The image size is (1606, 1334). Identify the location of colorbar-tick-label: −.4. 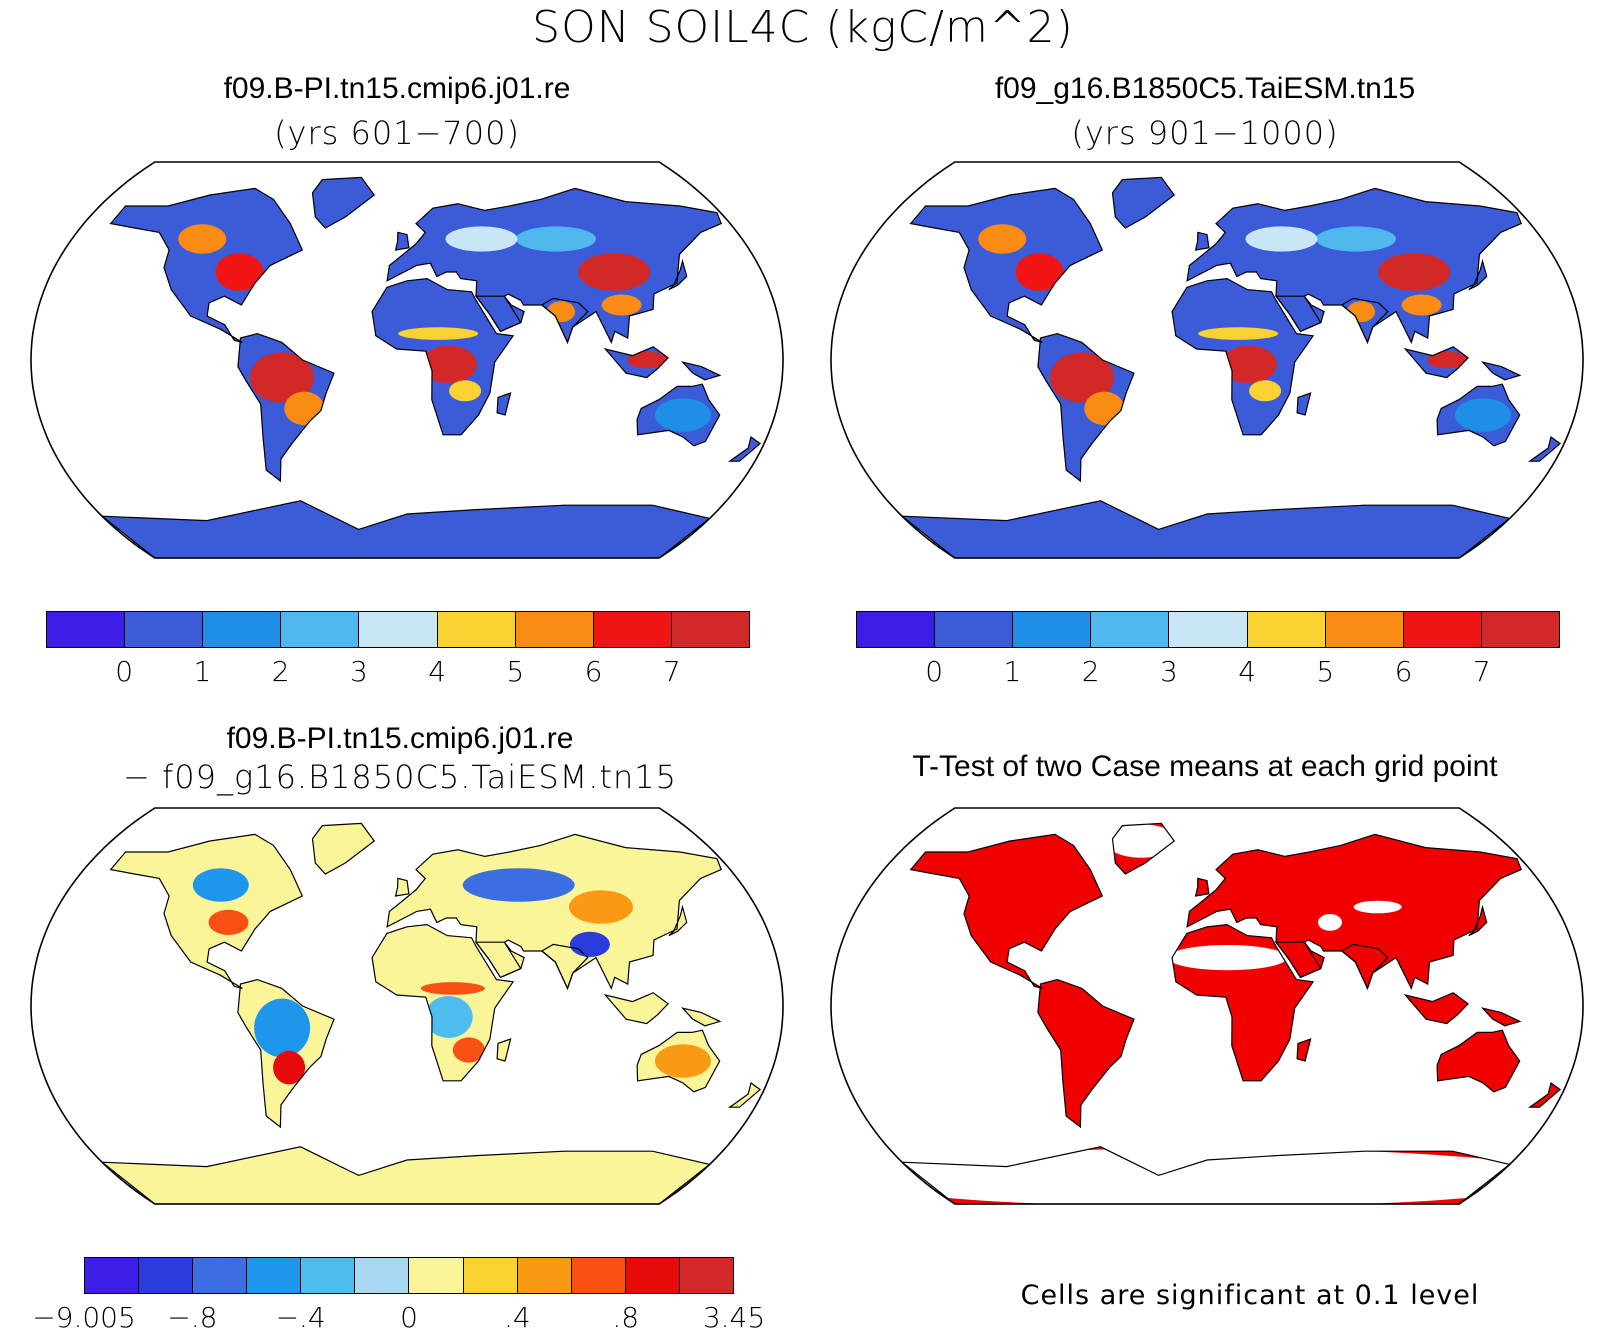
(300, 1317).